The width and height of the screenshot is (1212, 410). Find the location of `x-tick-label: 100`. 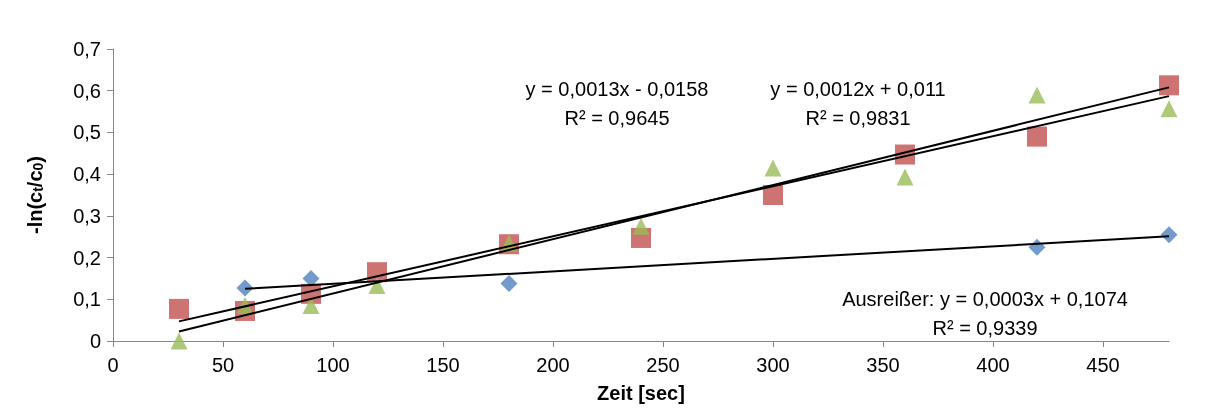

x-tick-label: 100 is located at coordinates (333, 365).